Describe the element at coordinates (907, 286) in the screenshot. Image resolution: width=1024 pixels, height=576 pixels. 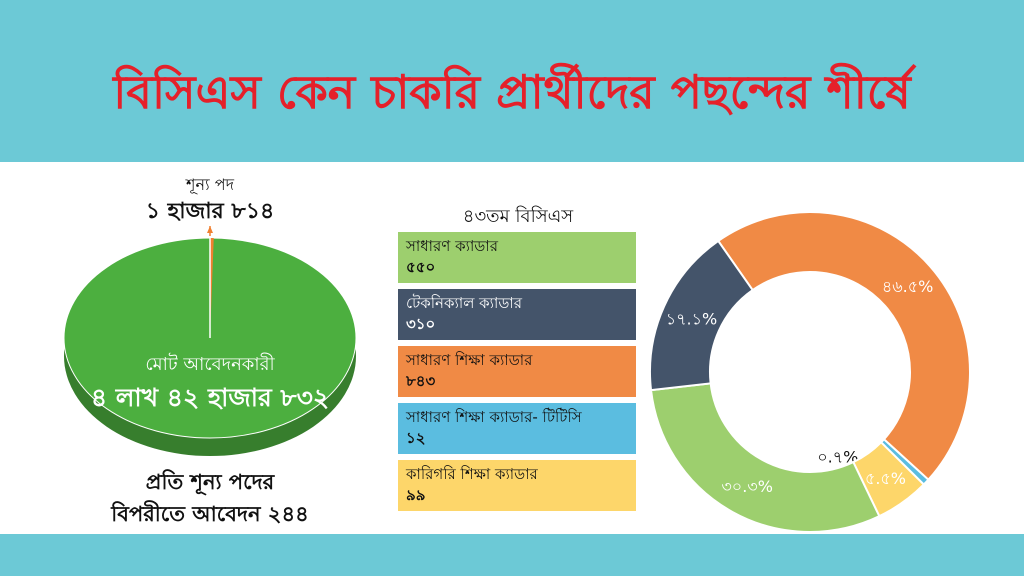
I see `donut-slice-label: ৪৬.৫%` at that location.